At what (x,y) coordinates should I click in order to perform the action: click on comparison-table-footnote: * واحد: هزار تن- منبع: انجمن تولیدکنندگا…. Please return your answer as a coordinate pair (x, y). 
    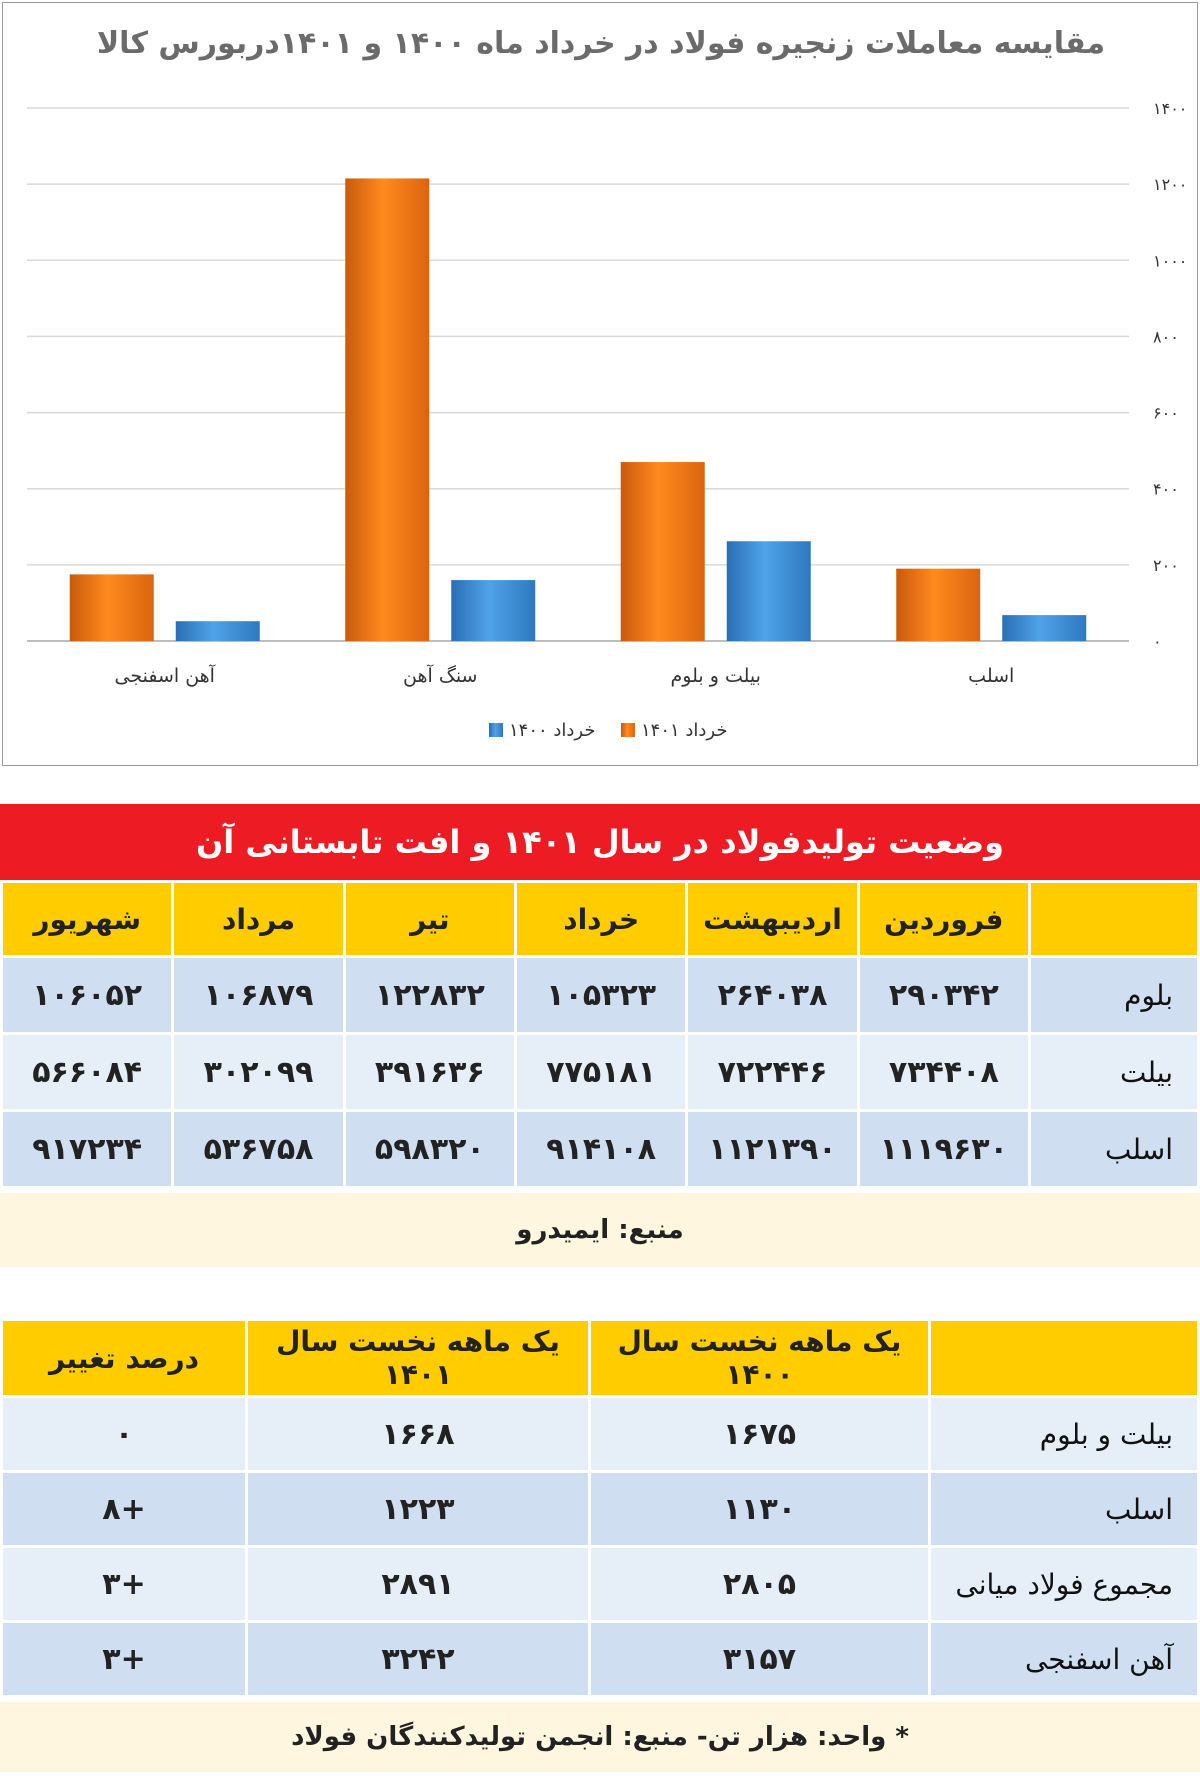
    Looking at the image, I should click on (600, 1737).